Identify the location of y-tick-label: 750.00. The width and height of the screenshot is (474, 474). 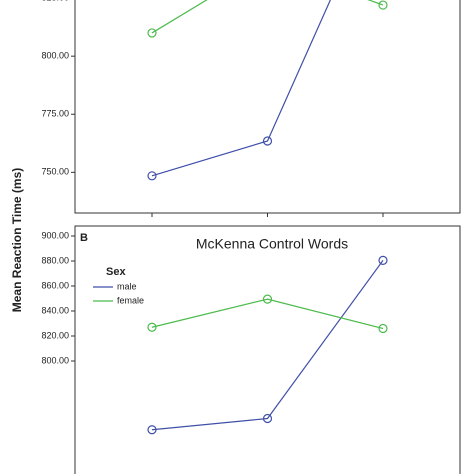
(55, 172).